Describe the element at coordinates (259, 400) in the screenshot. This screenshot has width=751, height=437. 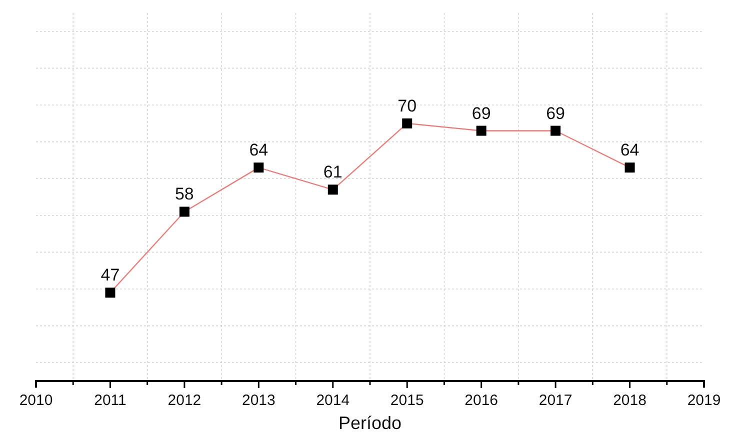
I see `x-tick-label: 2013` at that location.